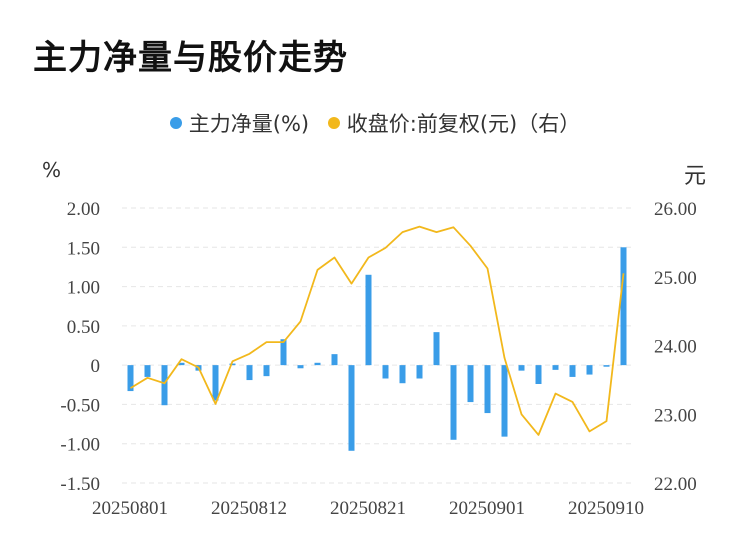  I want to click on legend: 主力净量(%) 收盘价:前复权(元)（右）, so click(375, 123).